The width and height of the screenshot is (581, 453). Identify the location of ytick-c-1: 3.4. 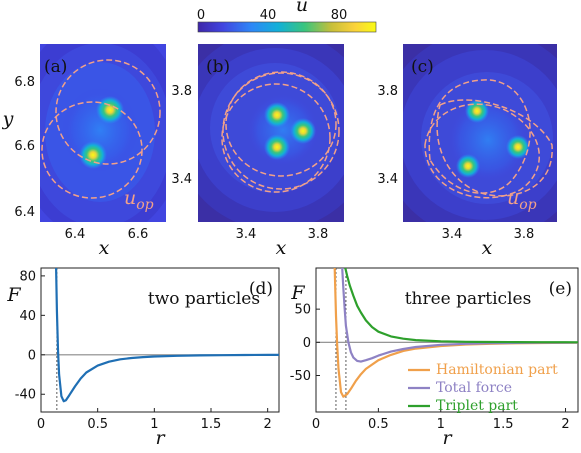
(387, 179).